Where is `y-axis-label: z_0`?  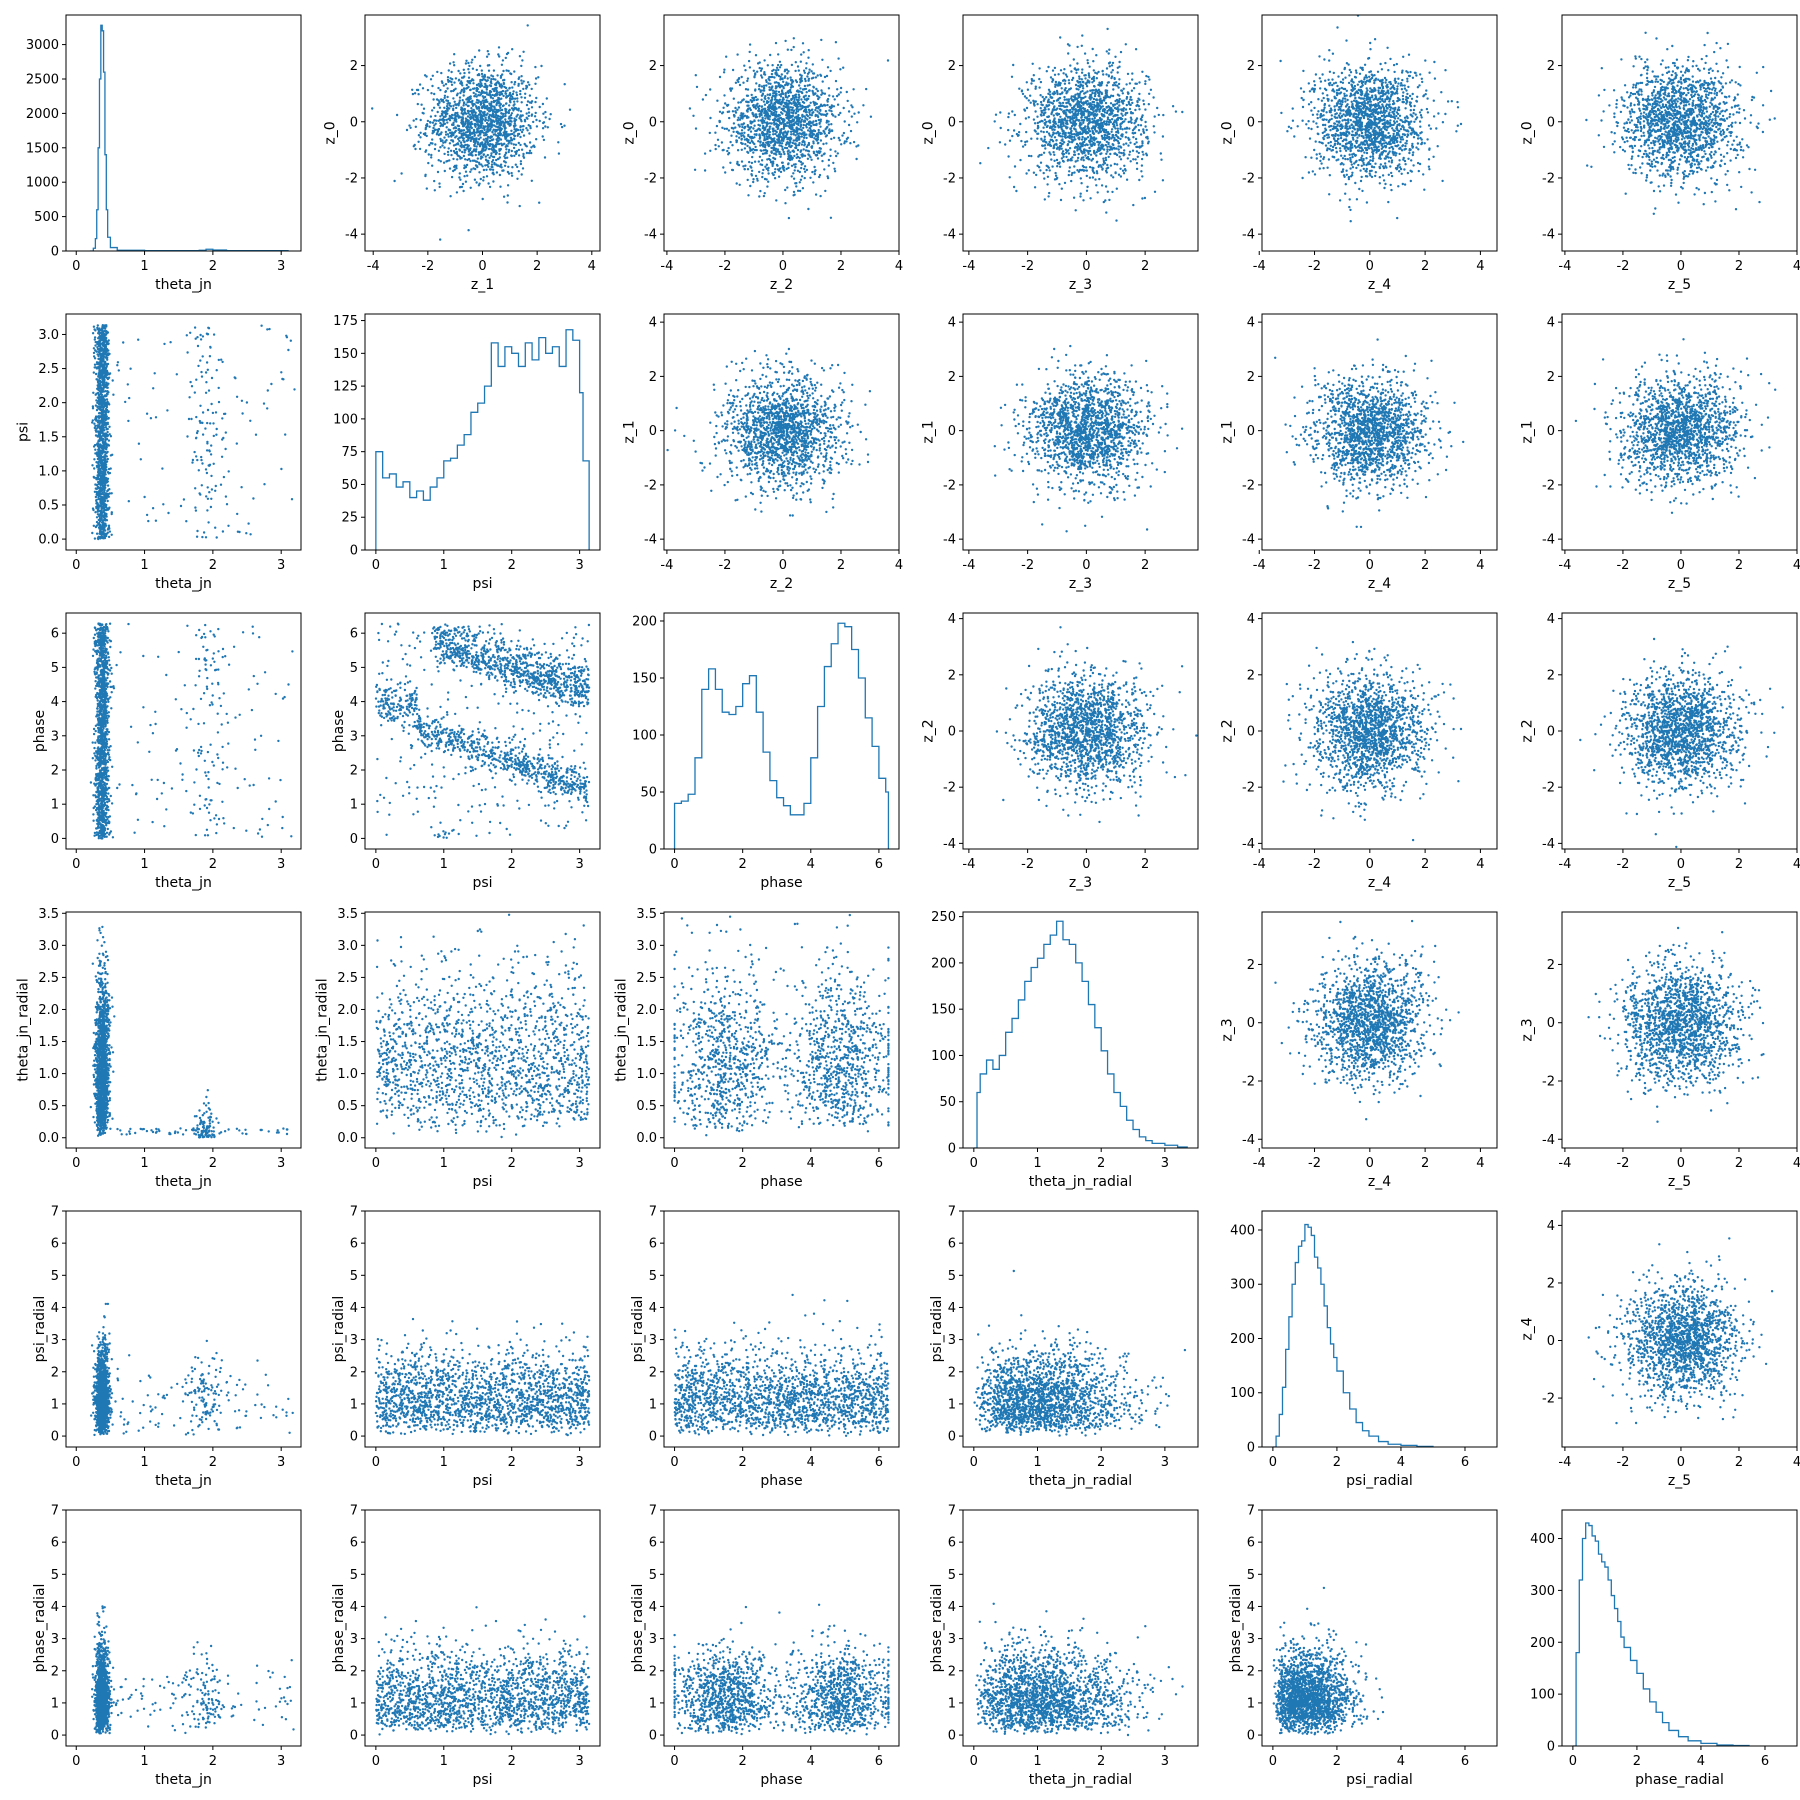
y-axis-label: z_0 is located at coordinates (1528, 132).